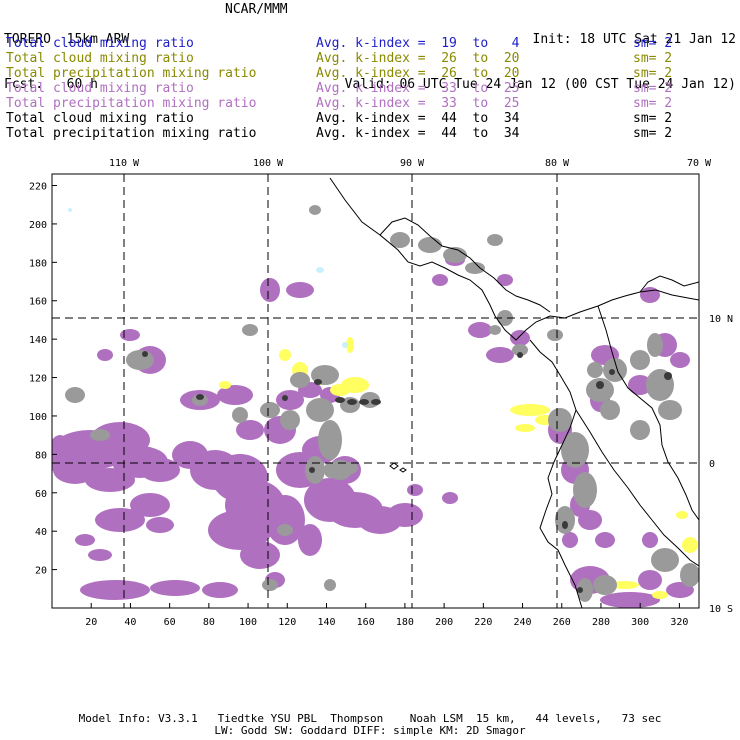 This screenshot has height=740, width=740. What do you see at coordinates (721, 319) in the screenshot?
I see `latitude-label: 10 N` at bounding box center [721, 319].